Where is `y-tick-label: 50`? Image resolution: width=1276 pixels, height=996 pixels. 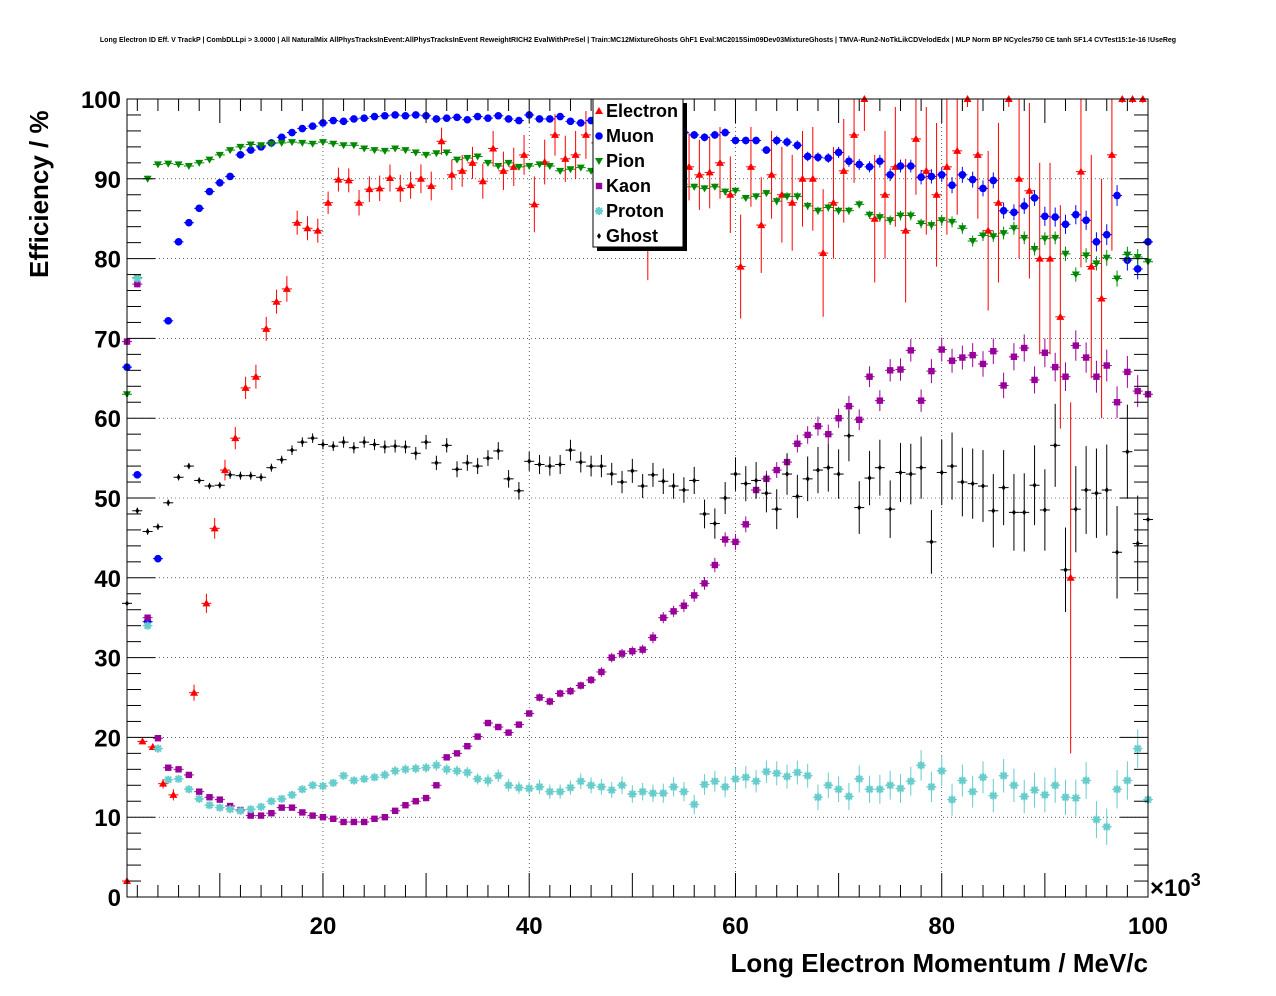 y-tick-label: 50 is located at coordinates (107, 499).